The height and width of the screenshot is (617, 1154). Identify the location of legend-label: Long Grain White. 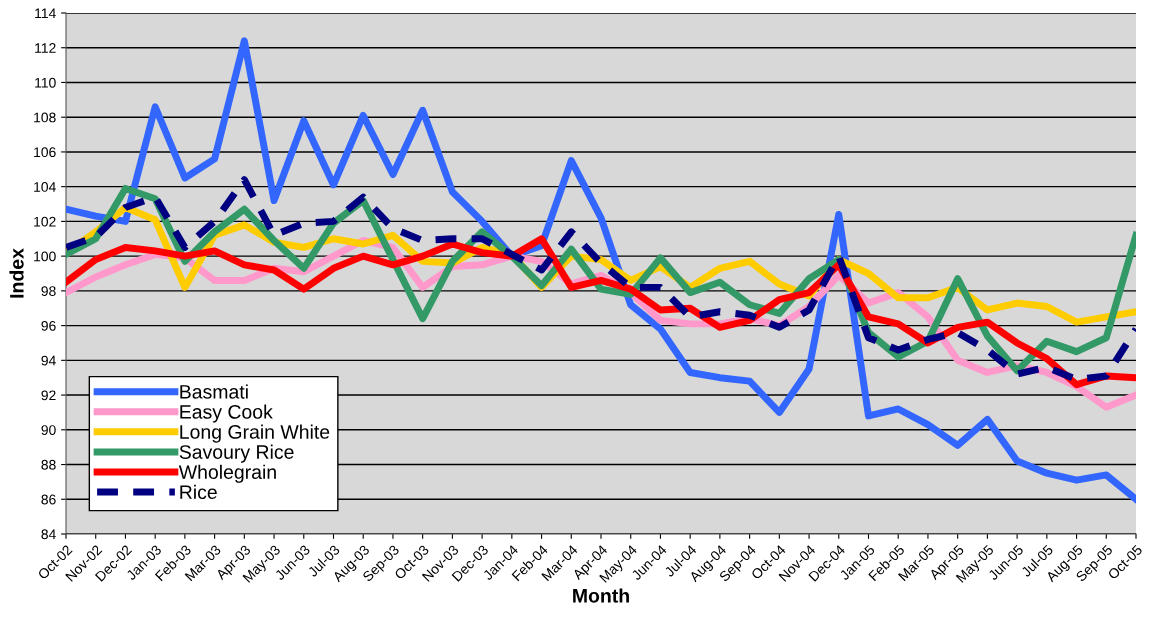
(255, 433).